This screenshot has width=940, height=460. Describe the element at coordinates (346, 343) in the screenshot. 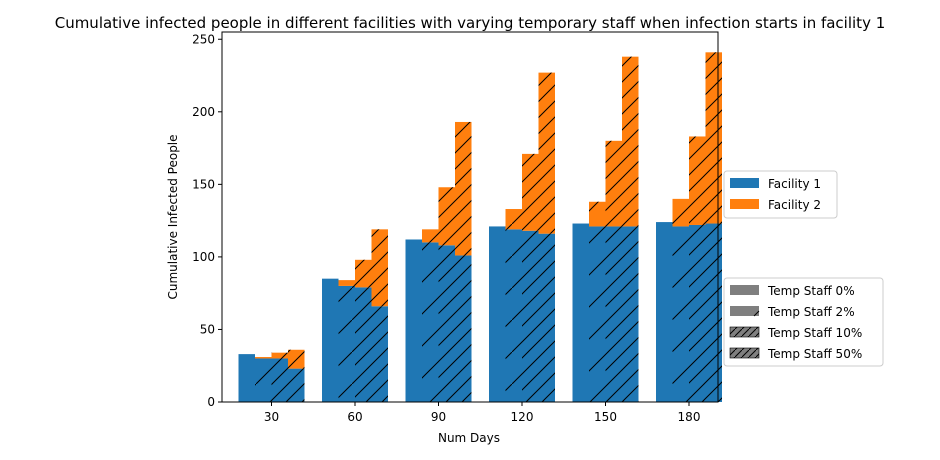

I see `bar-hatch-60-group1-s0` at that location.